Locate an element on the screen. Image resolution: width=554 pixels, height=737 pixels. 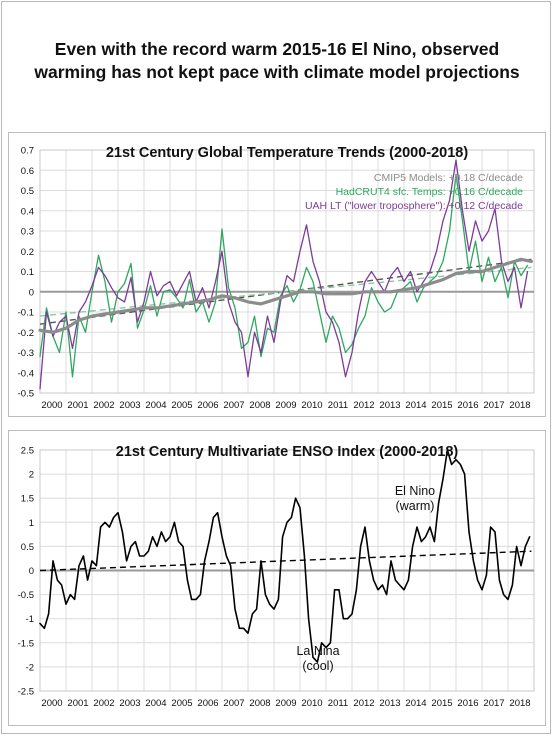
y-tick-label: 2 is located at coordinates (31, 475).